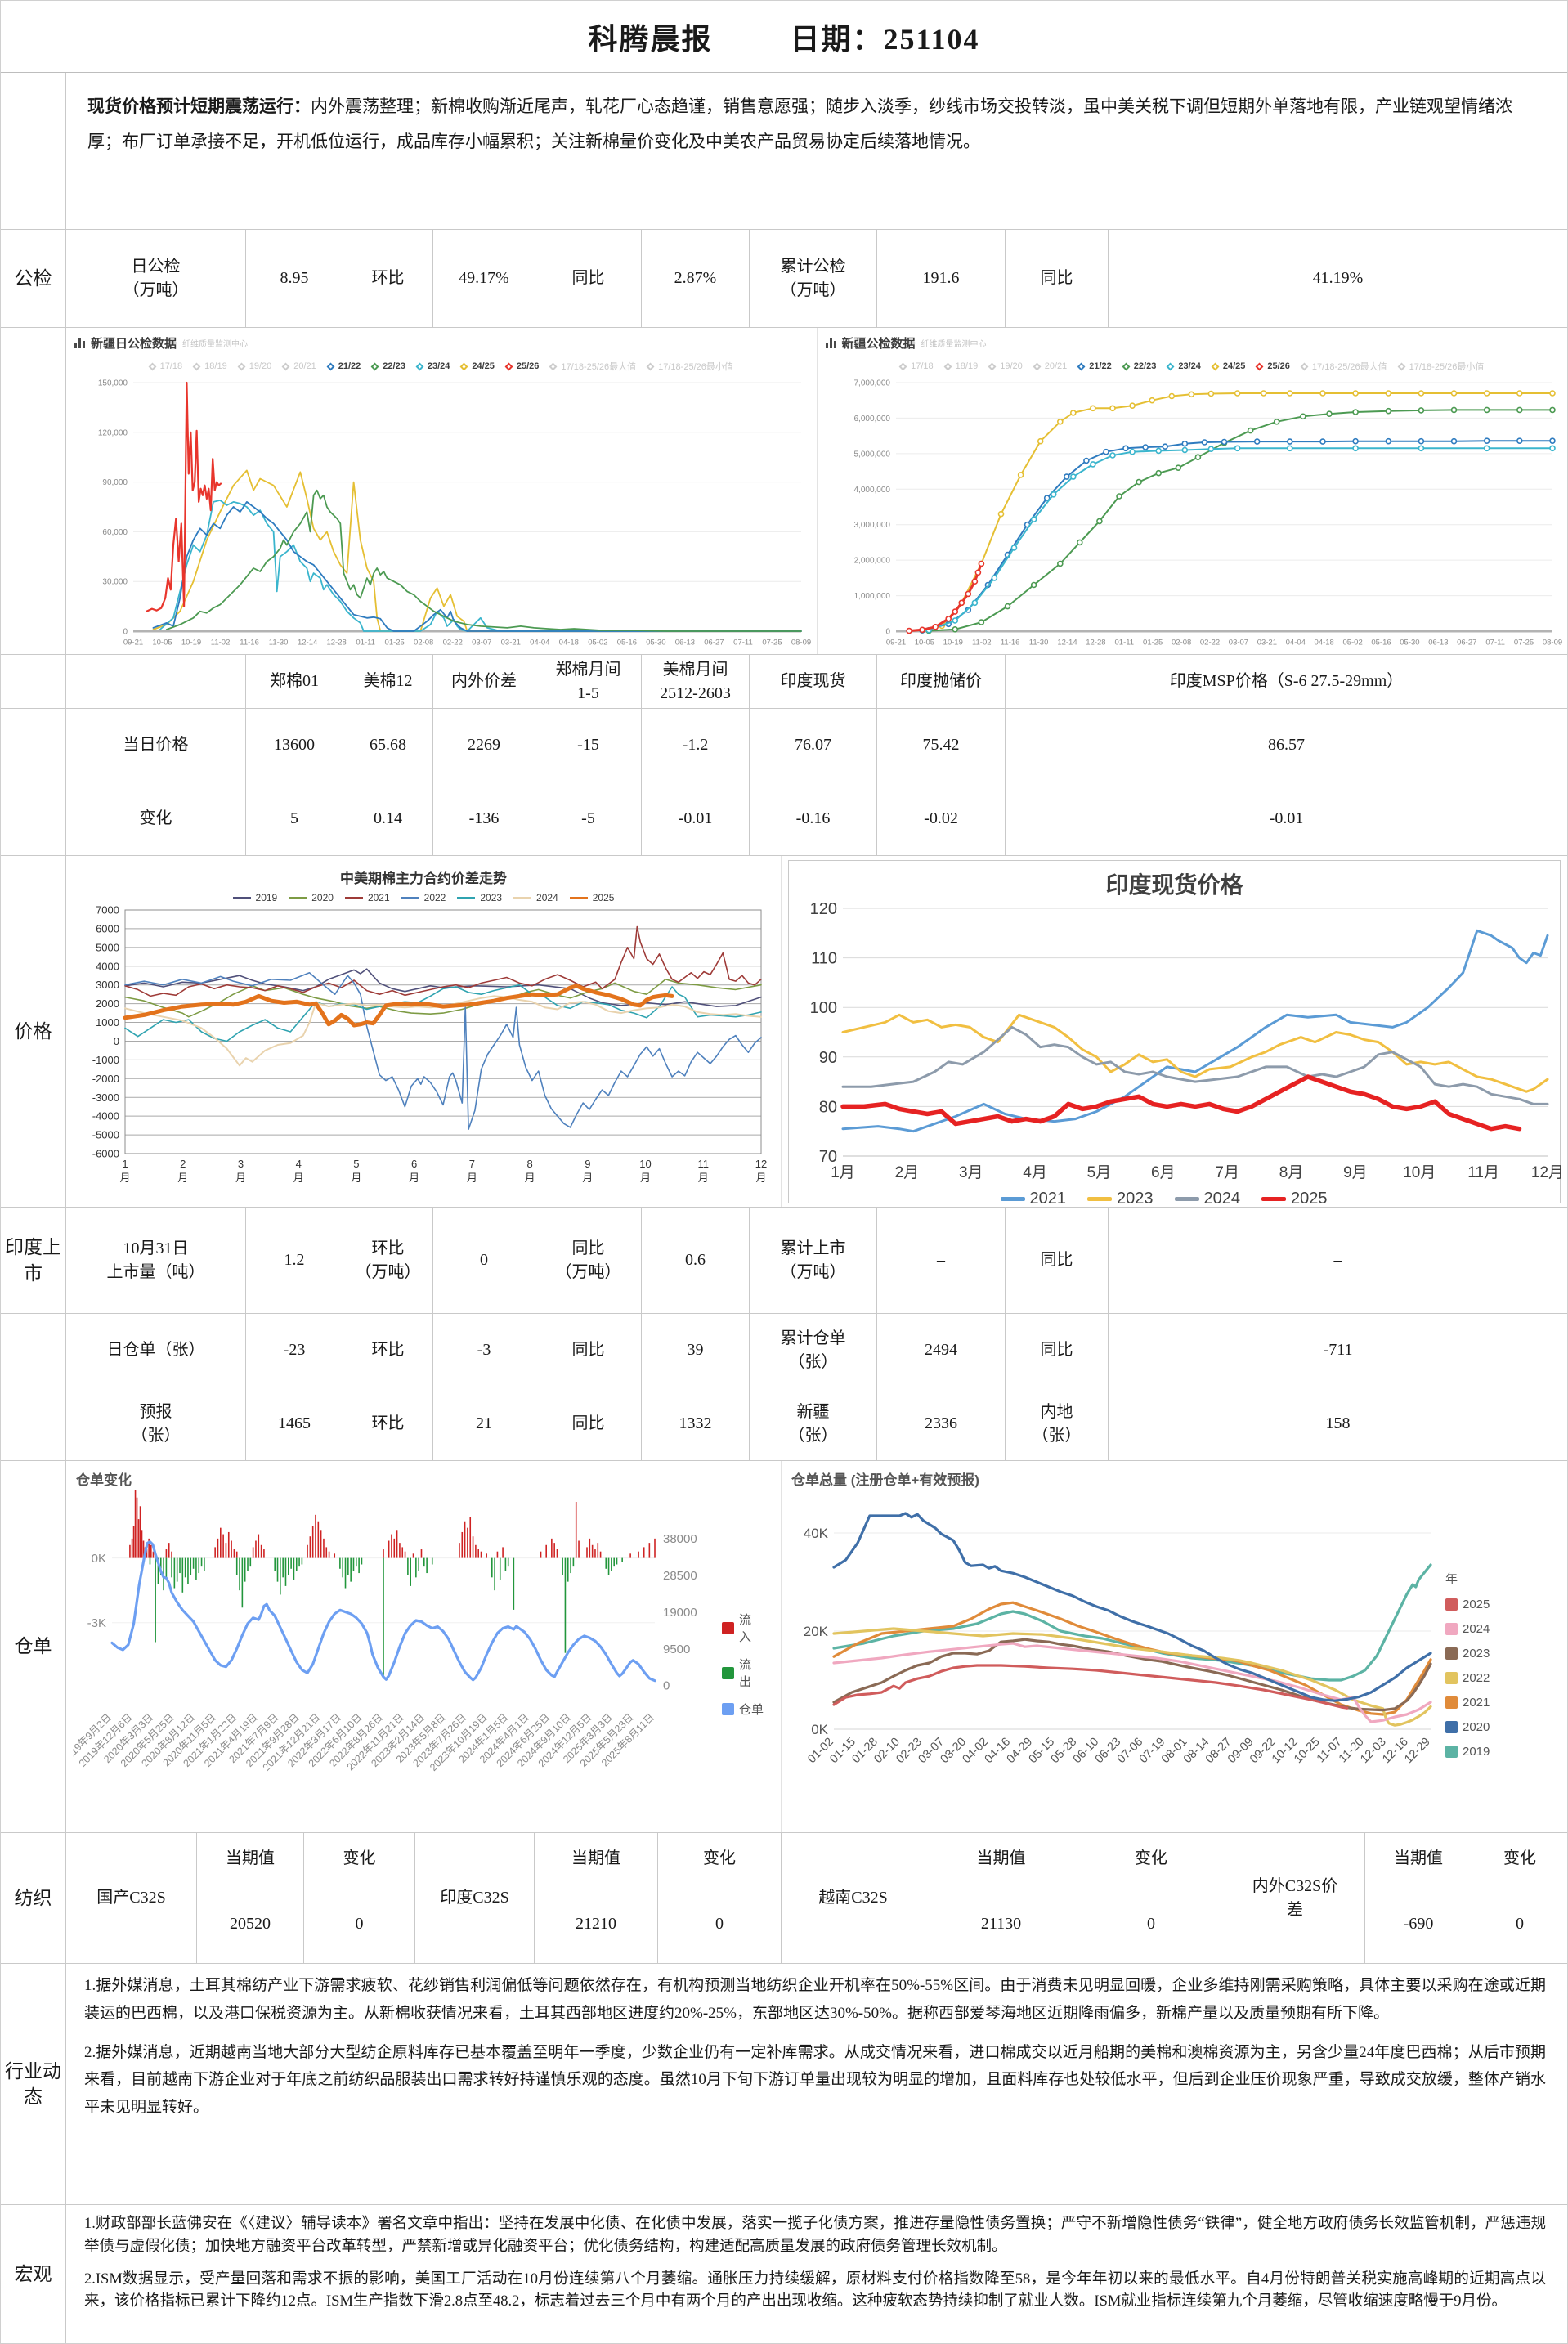 The image size is (1568, 2344). What do you see at coordinates (155, 1261) in the screenshot?
I see `india-listing-label: 10月31日 上市量（吨）` at bounding box center [155, 1261].